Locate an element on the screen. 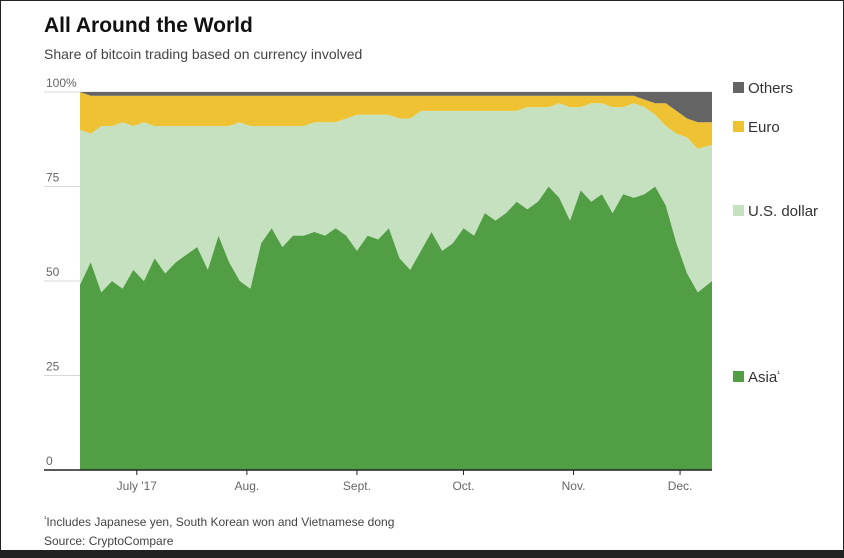 The image size is (844, 558). legend-label: U.S. dollar is located at coordinates (783, 211).